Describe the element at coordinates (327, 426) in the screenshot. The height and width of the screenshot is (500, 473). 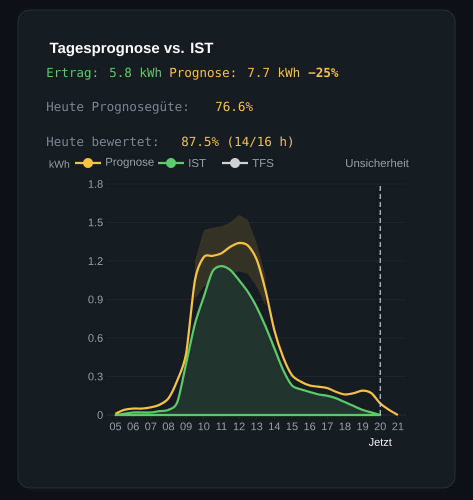
I see `x-tick-label: 17` at that location.